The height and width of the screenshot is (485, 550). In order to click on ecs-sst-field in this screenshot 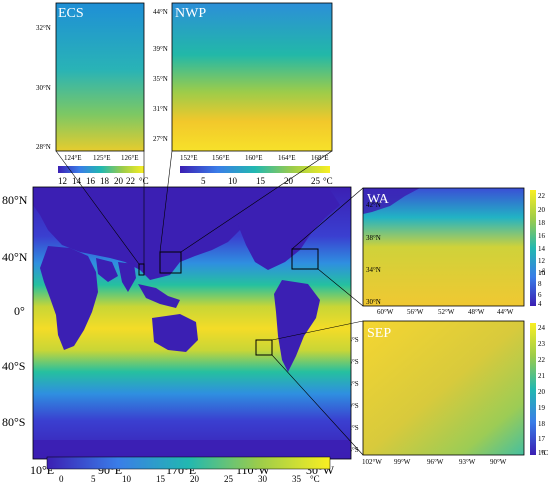, I will do `click(100, 77)`.